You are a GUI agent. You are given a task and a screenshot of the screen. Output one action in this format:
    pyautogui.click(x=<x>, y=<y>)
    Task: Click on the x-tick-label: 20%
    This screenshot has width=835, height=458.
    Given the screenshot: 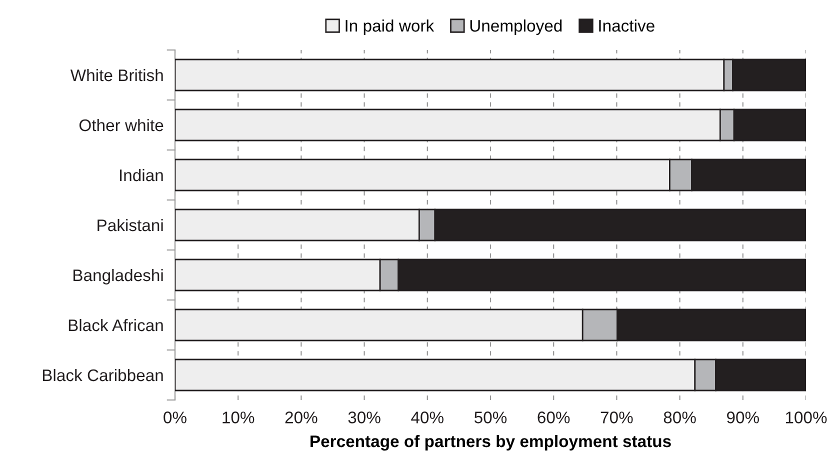 What is the action you would take?
    pyautogui.click(x=301, y=418)
    